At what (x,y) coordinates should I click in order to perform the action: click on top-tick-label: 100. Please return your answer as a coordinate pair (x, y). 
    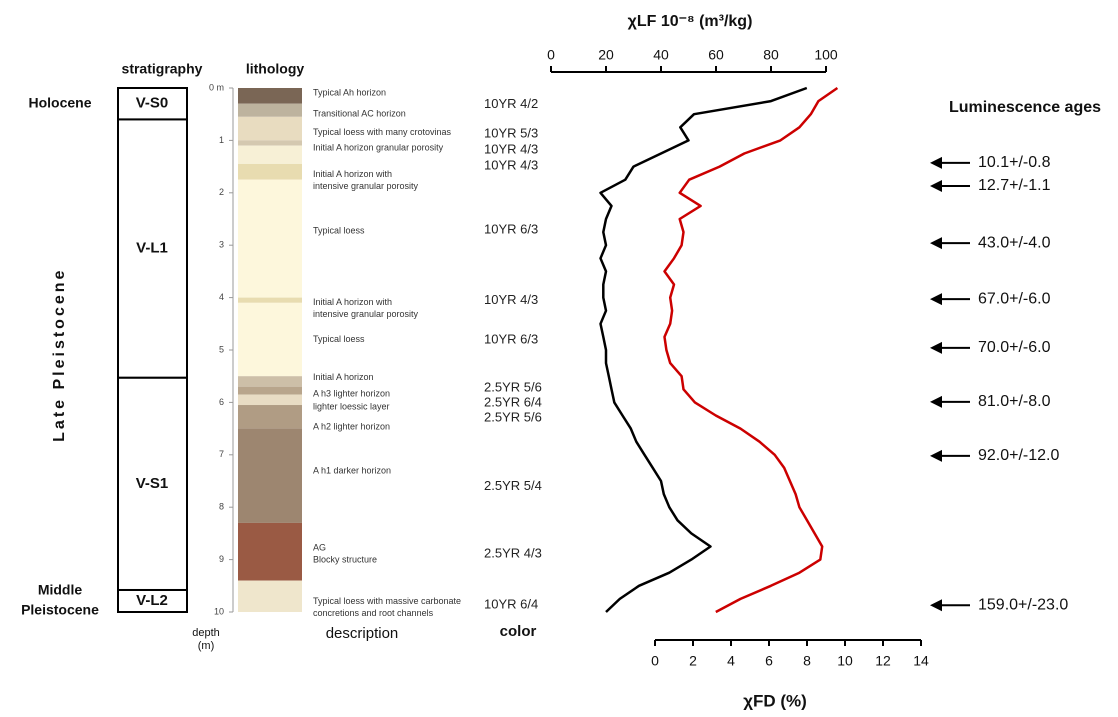
    Looking at the image, I should click on (826, 55).